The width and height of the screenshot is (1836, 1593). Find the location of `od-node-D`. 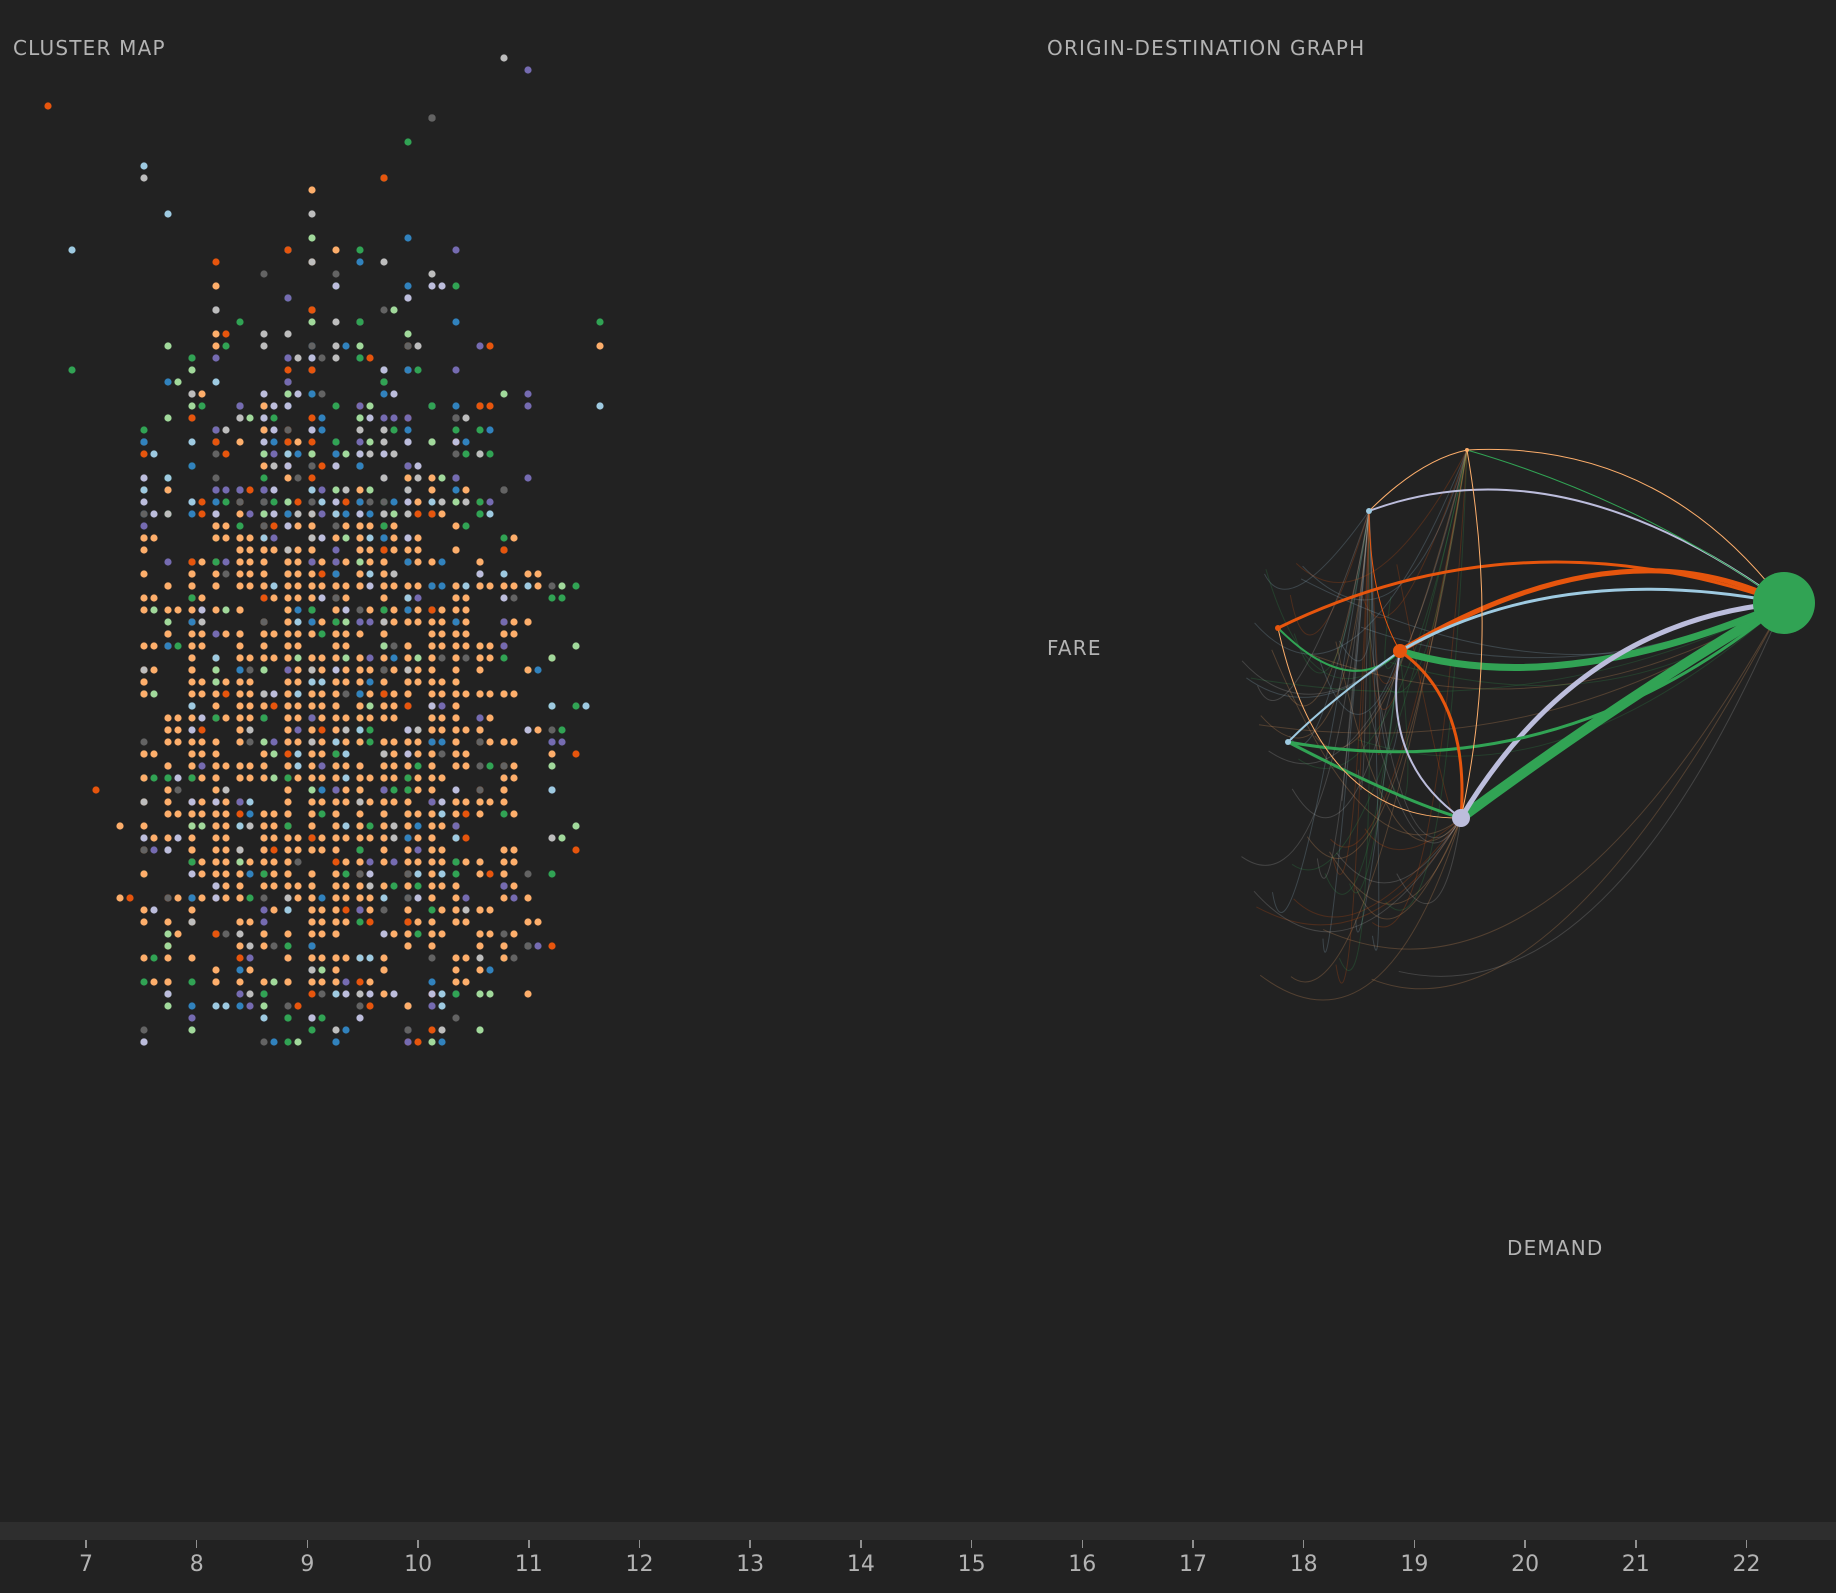

od-node-D is located at coordinates (1278, 628).